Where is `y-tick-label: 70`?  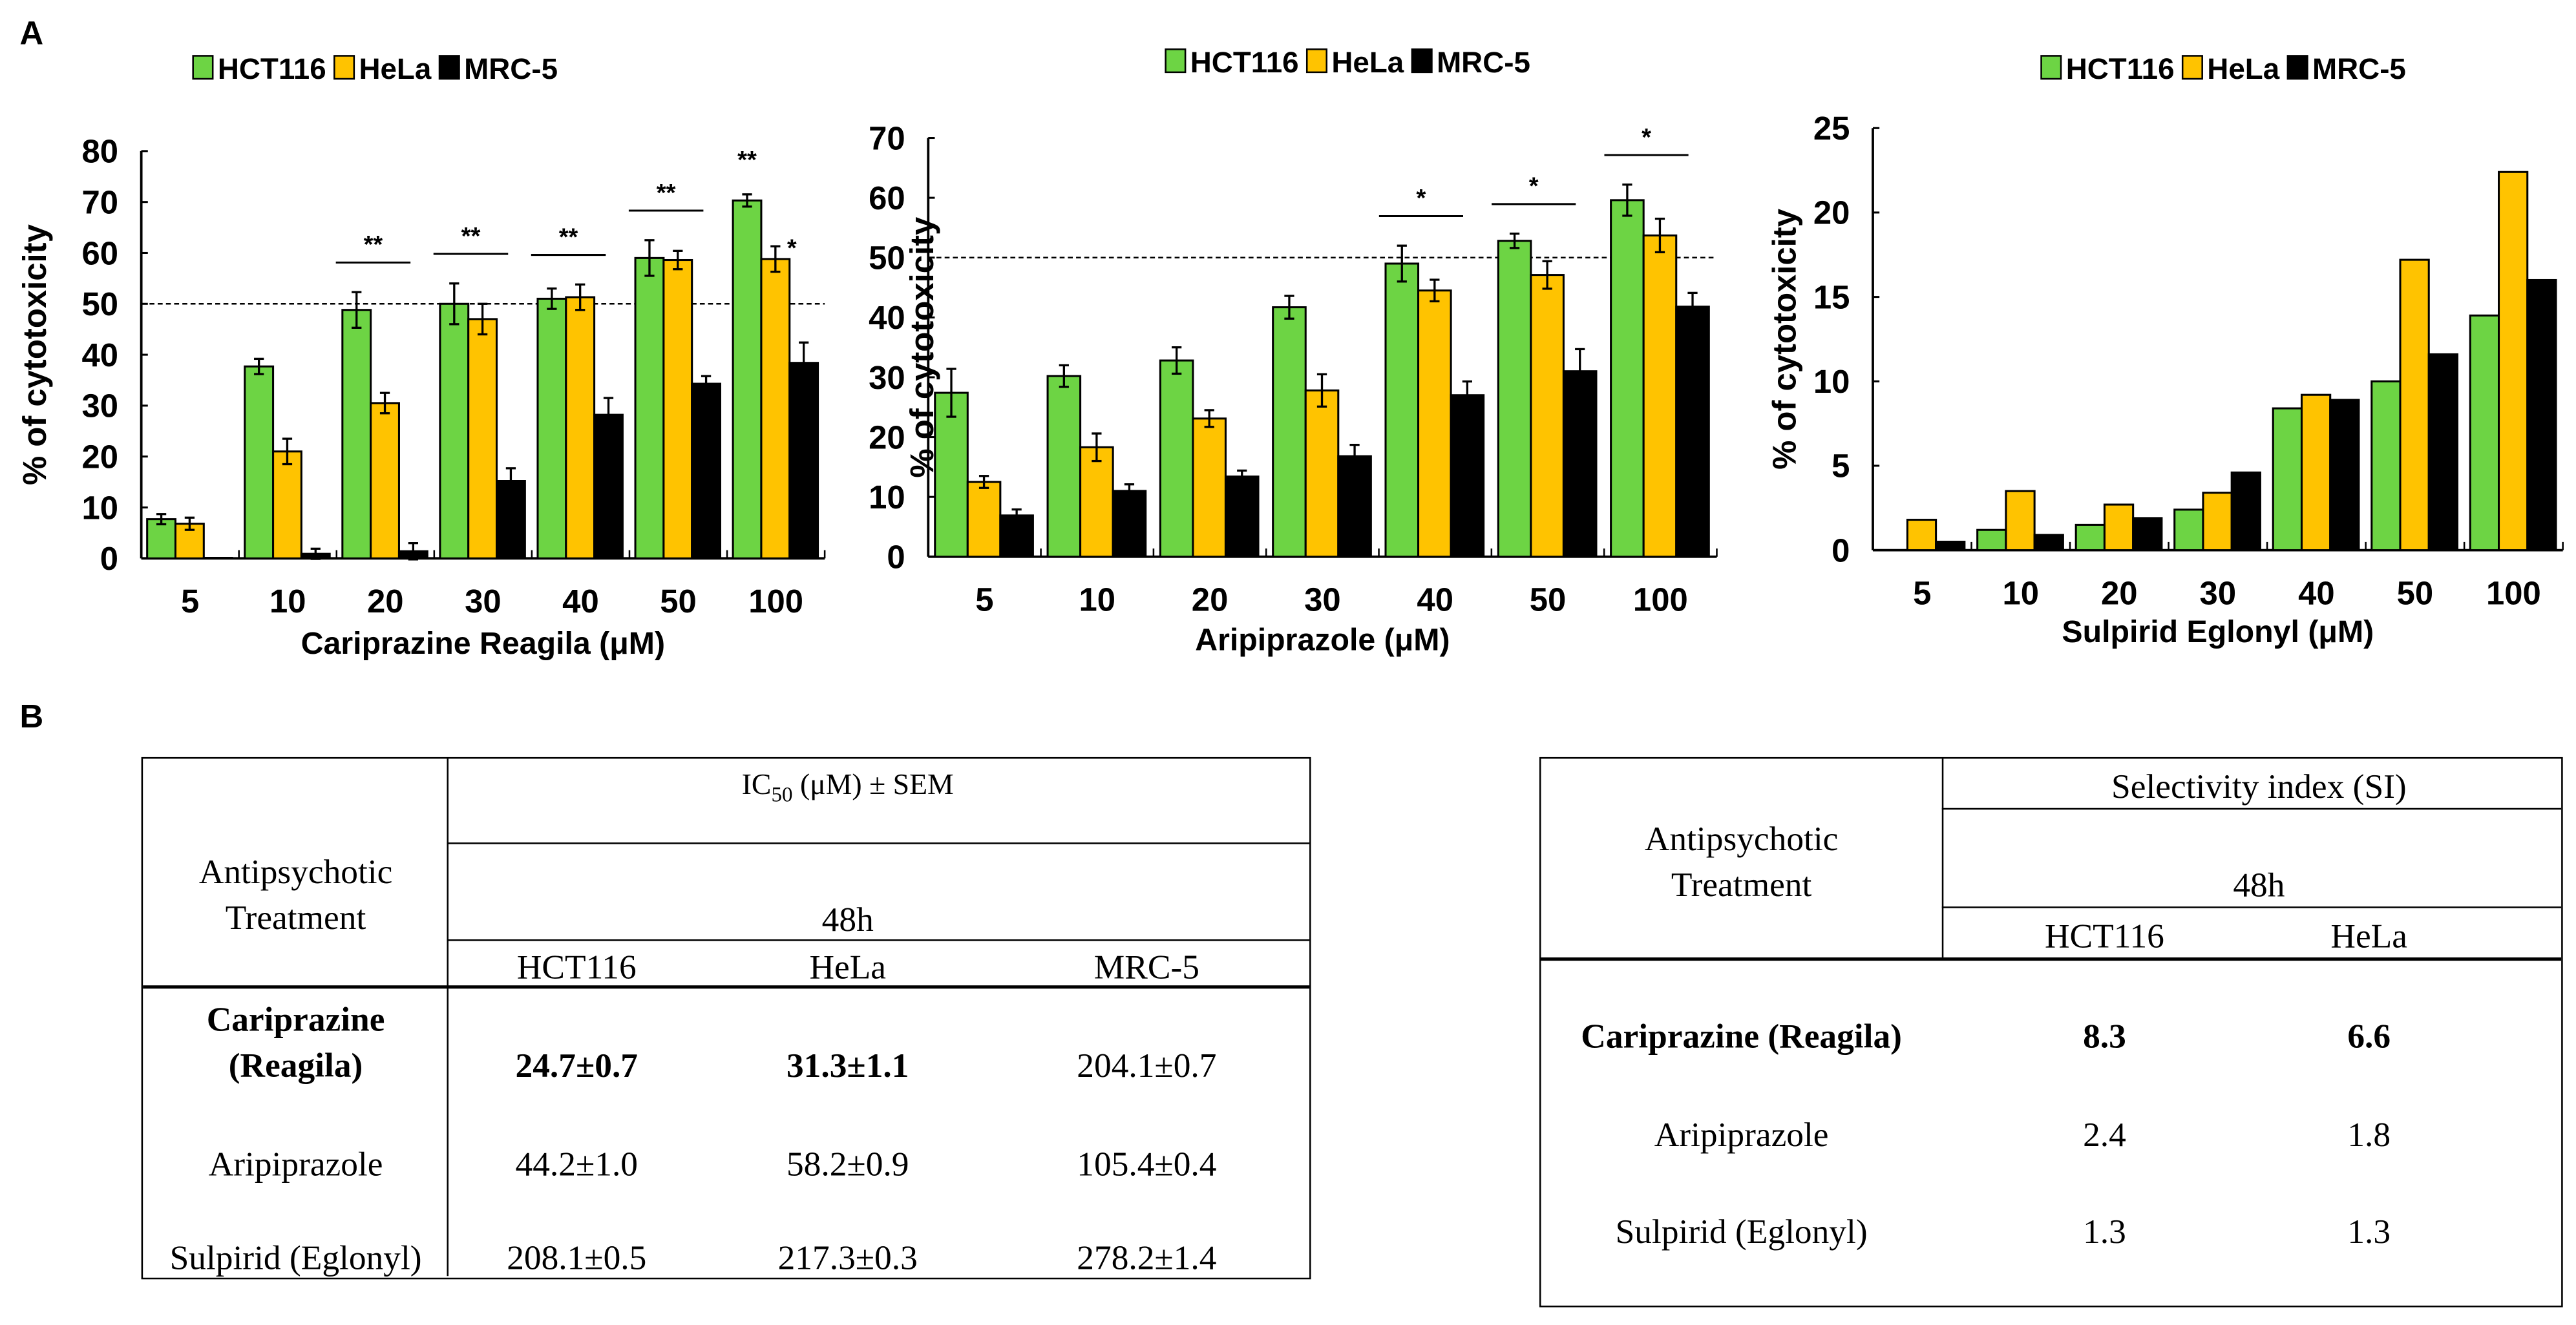
y-tick-label: 70 is located at coordinates (99, 201).